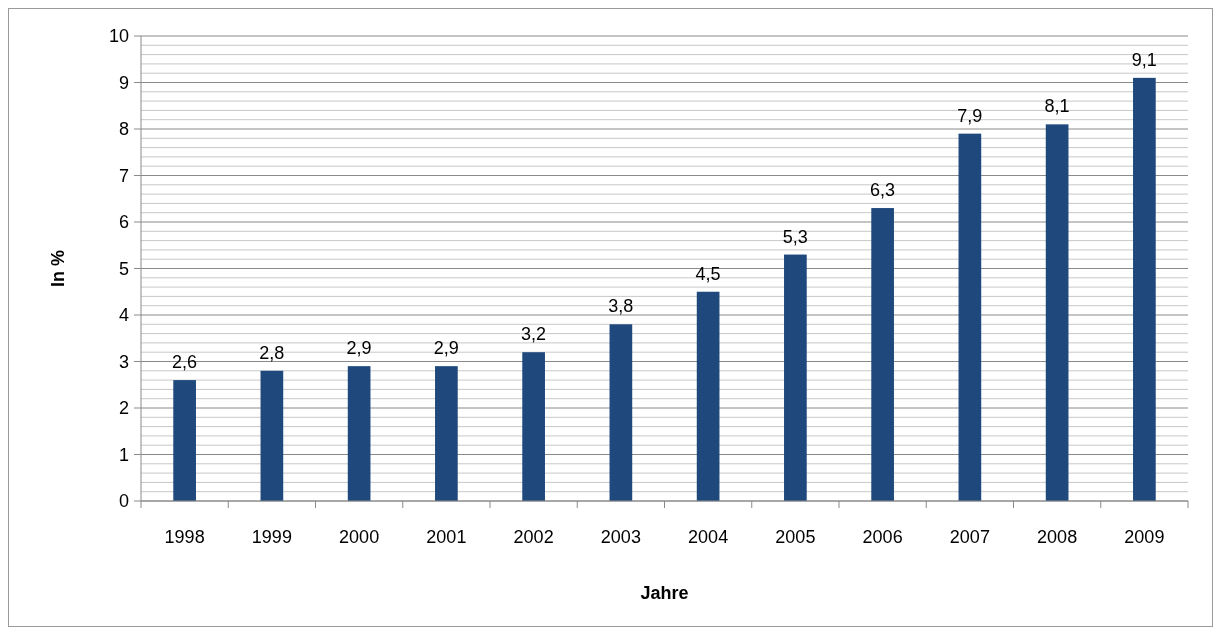 Image resolution: width=1221 pixels, height=635 pixels. What do you see at coordinates (272, 352) in the screenshot?
I see `data-label: 2,8` at bounding box center [272, 352].